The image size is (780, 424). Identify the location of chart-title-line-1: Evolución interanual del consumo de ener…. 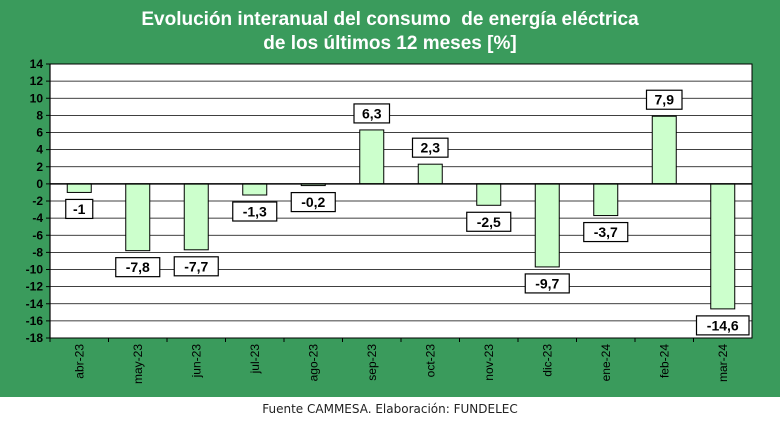
(390, 19).